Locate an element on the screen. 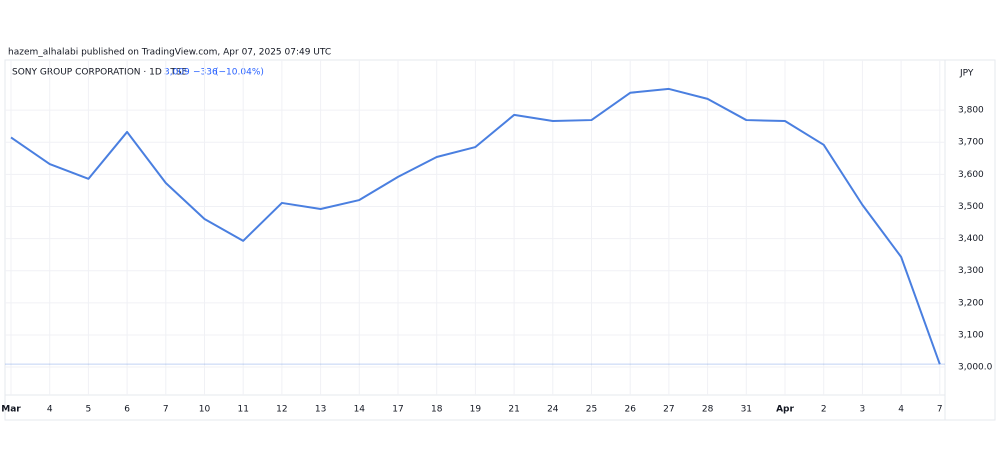  symbol-title: SONY GROUP CORPORATION · 1D · TSE is located at coordinates (100, 73).